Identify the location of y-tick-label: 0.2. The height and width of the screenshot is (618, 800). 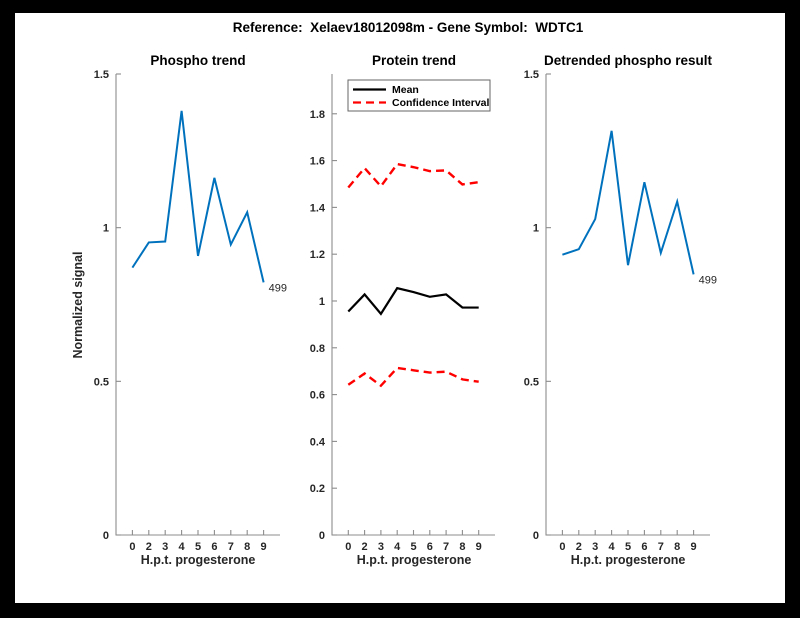
(317, 489).